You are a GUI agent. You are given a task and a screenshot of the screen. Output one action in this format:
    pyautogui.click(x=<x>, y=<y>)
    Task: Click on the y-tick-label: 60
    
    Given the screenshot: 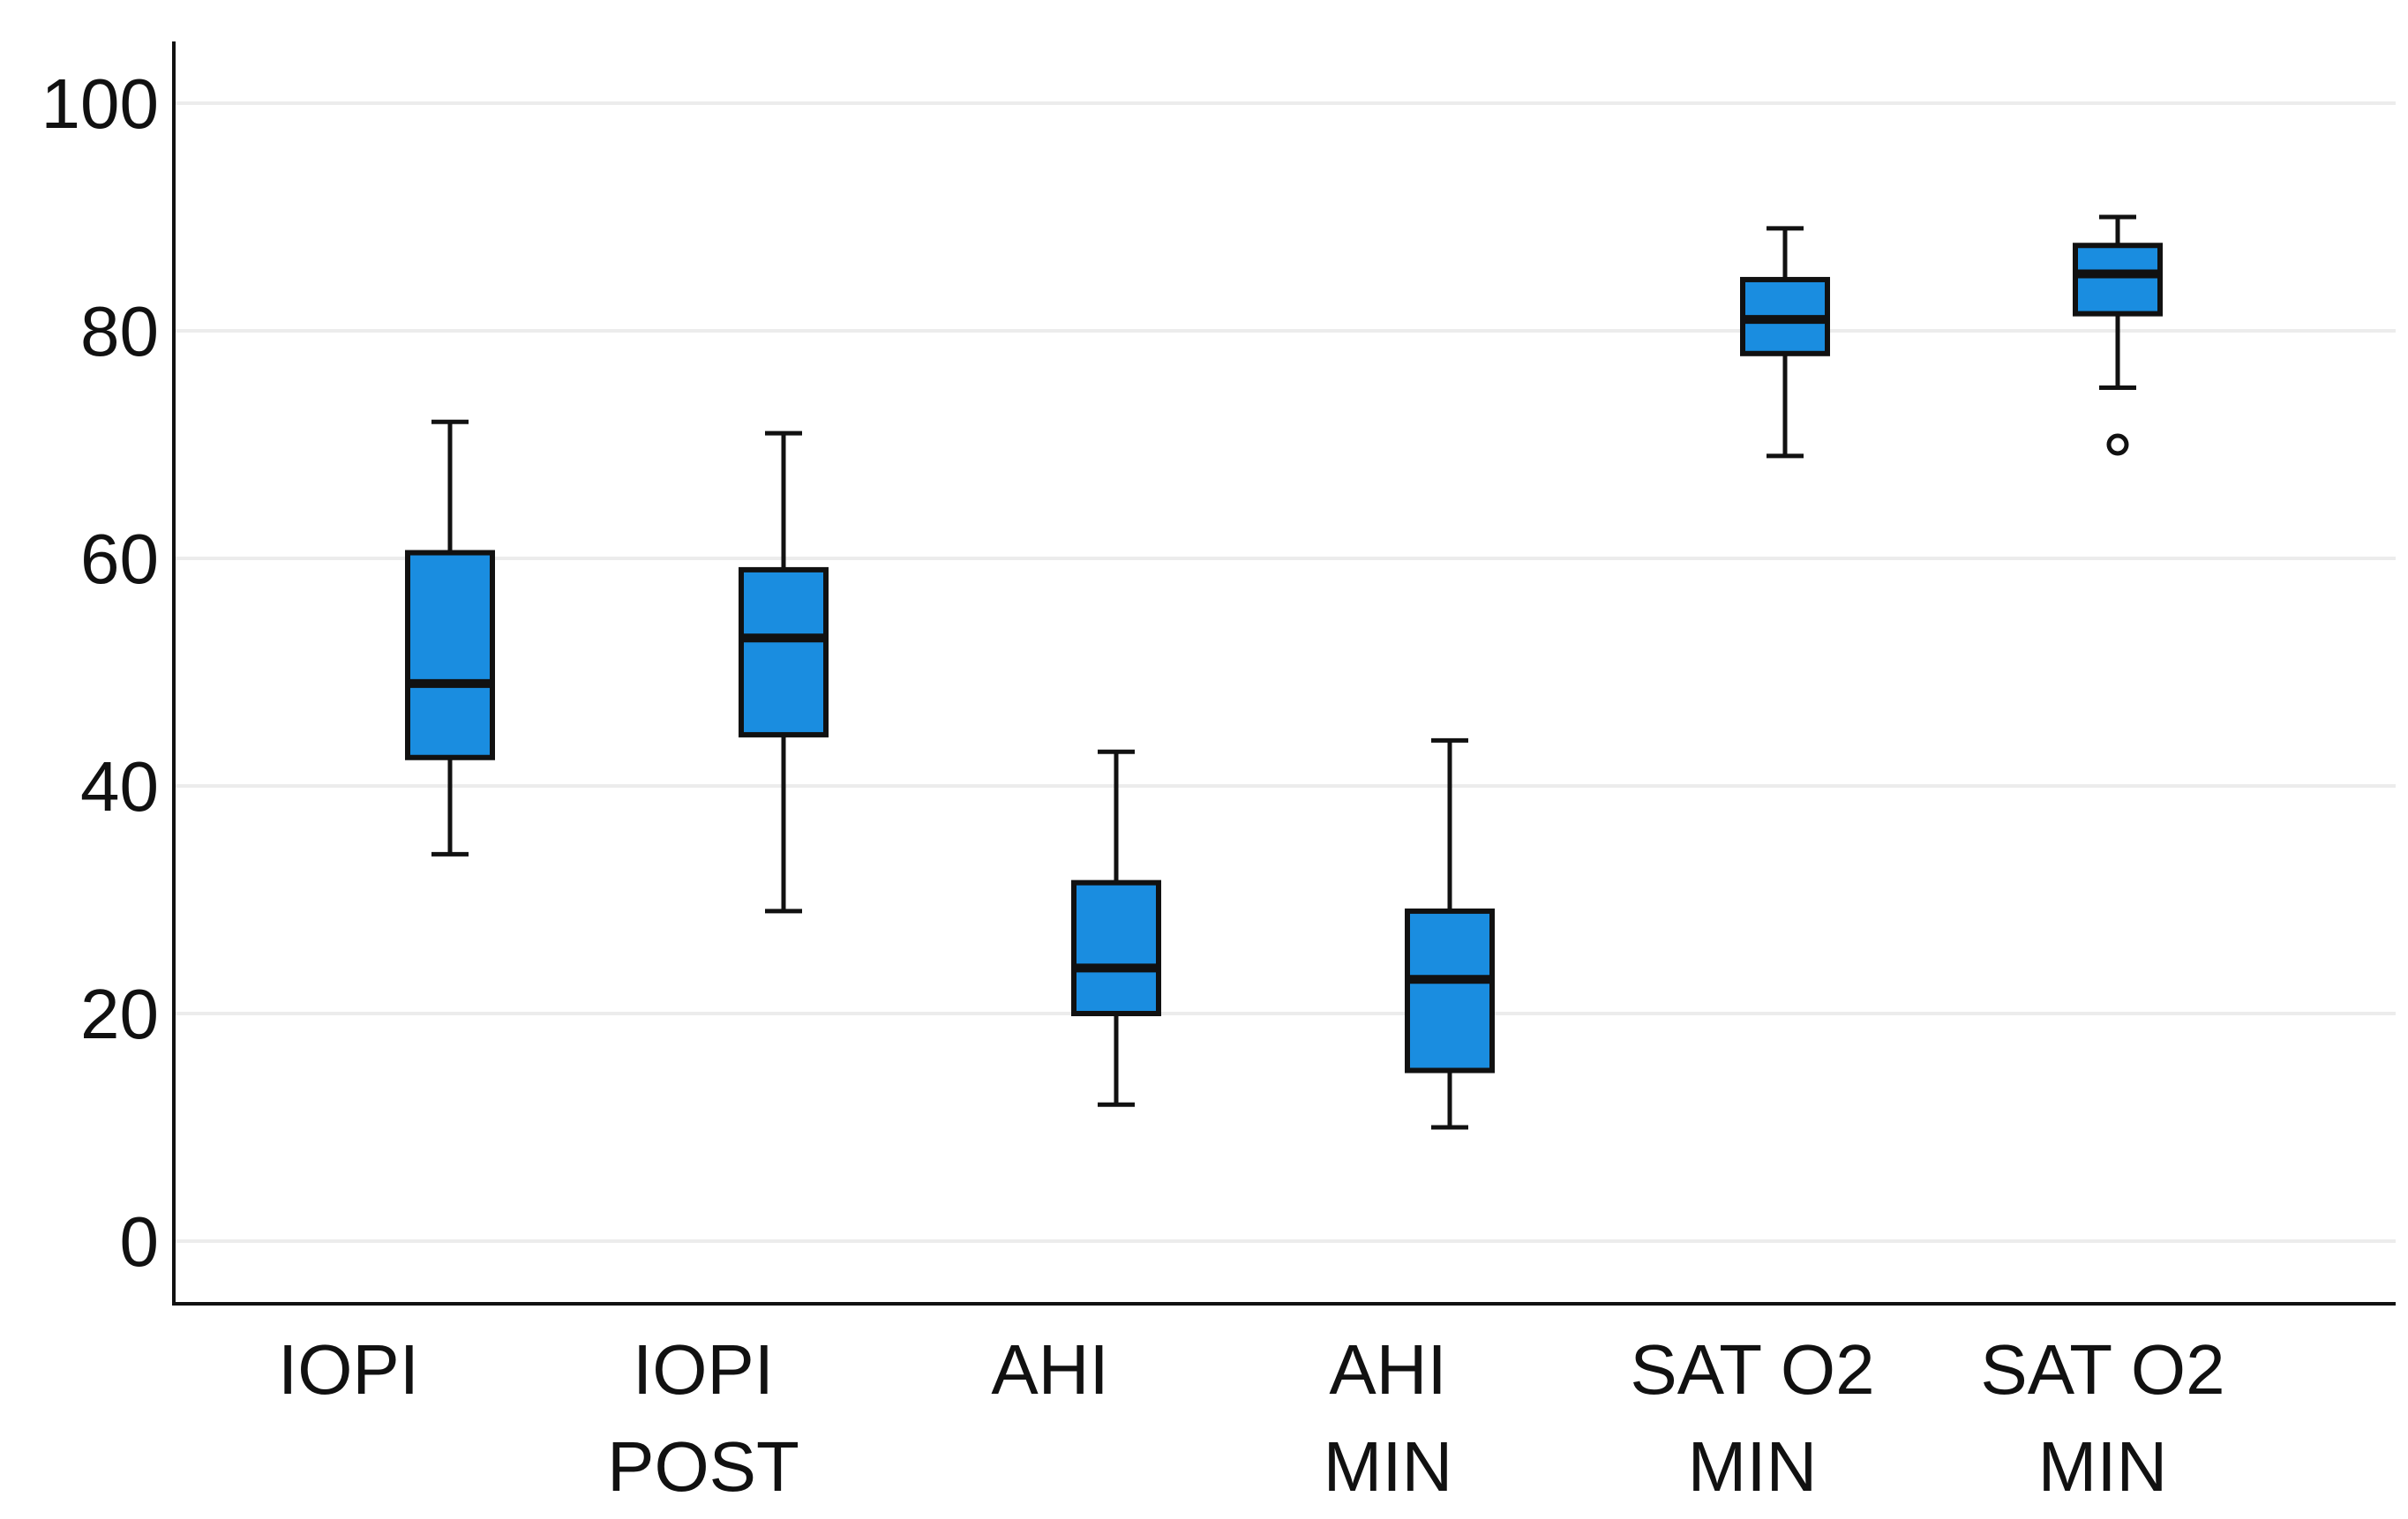 What is the action you would take?
    pyautogui.click(x=119, y=559)
    